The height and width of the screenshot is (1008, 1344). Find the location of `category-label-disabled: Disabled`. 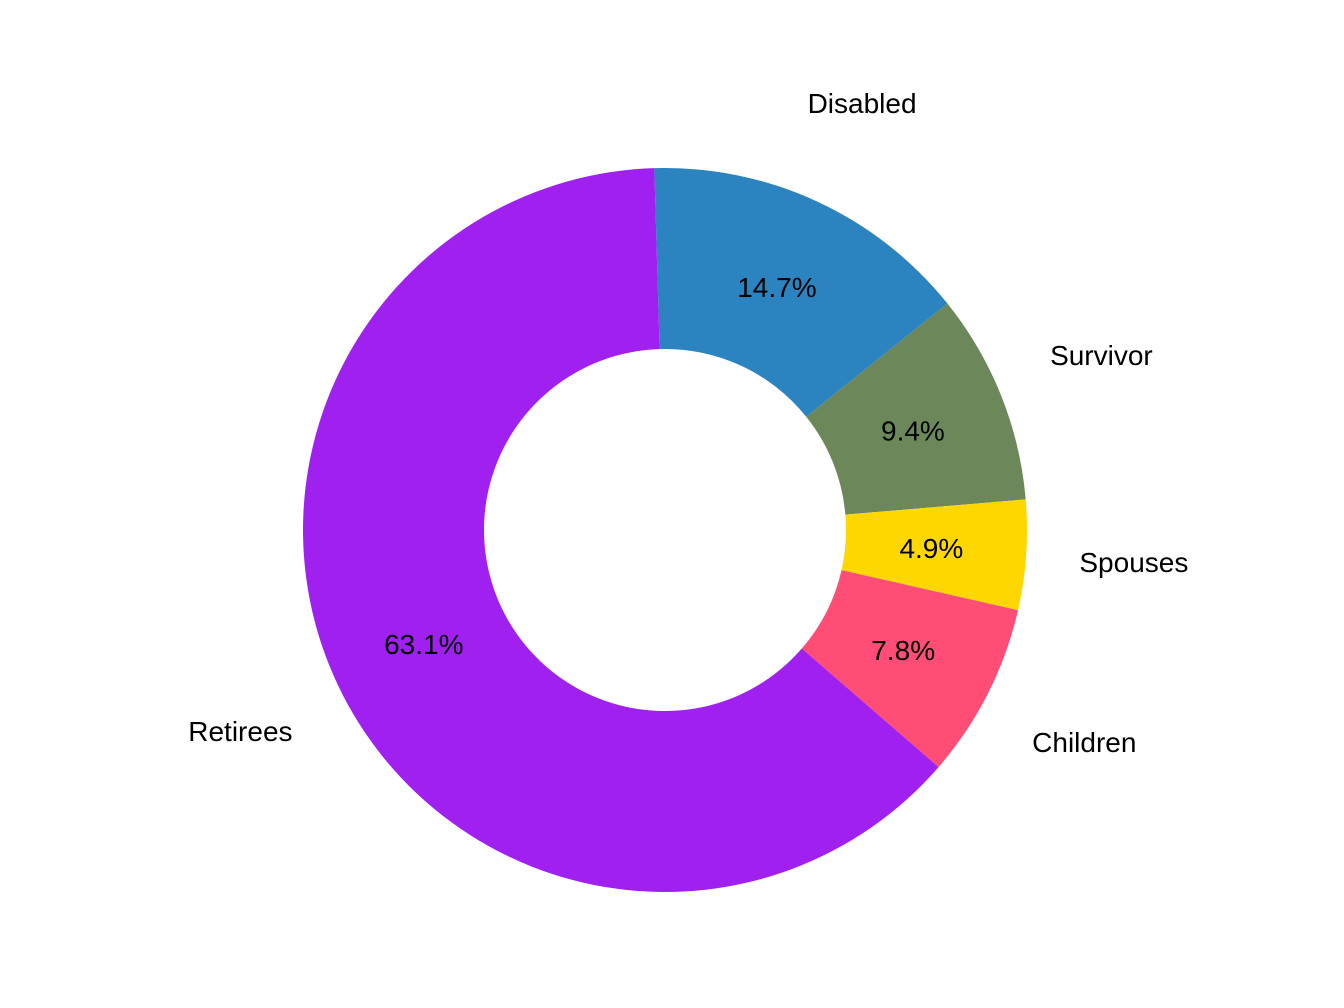

category-label-disabled: Disabled is located at coordinates (862, 103).